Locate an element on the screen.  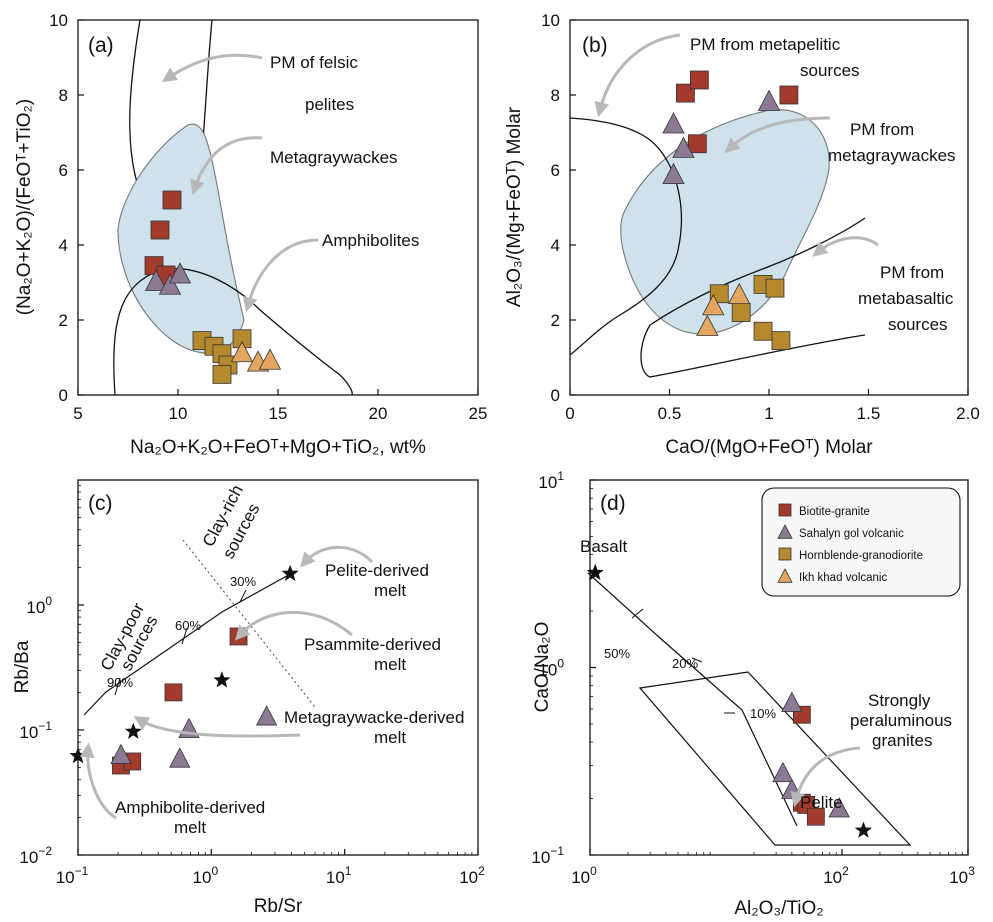
ann-metabasaltic-2: metabasaltic is located at coordinates (906, 298).